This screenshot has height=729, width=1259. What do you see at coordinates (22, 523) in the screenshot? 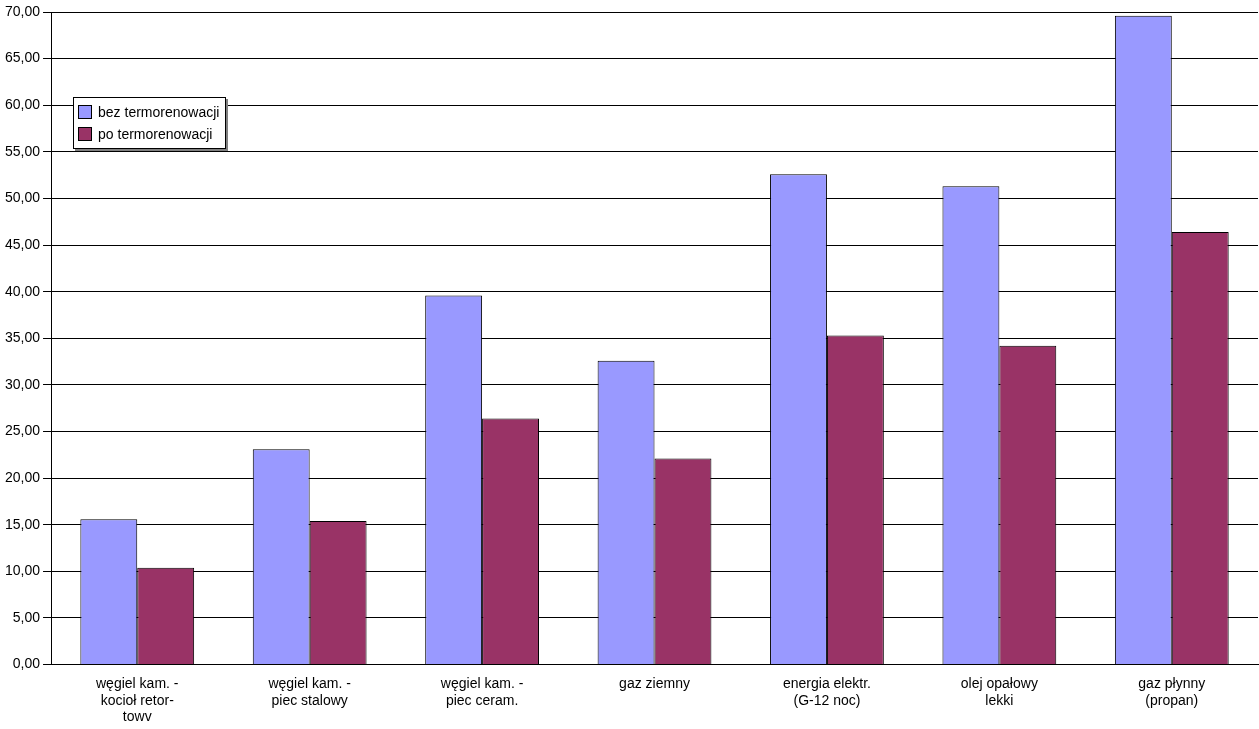
I see `y-tick-label: 15,00` at bounding box center [22, 523].